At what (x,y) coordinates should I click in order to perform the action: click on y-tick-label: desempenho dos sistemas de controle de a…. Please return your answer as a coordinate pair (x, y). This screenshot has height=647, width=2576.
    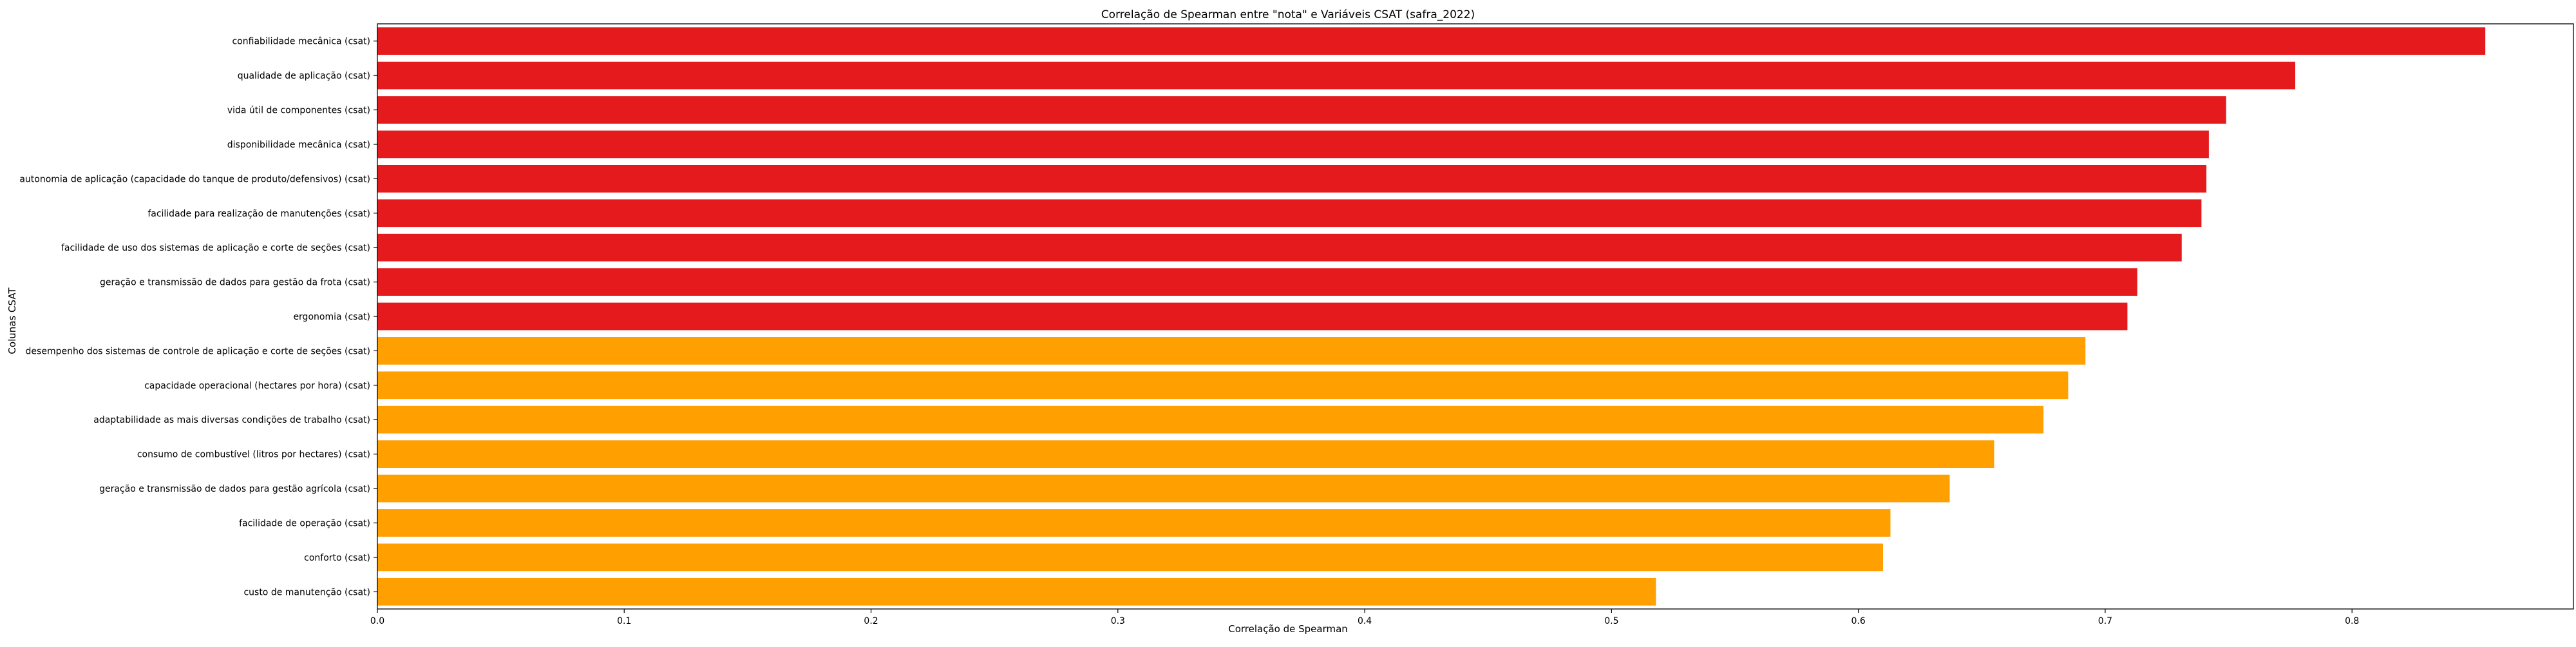
    Looking at the image, I should click on (198, 351).